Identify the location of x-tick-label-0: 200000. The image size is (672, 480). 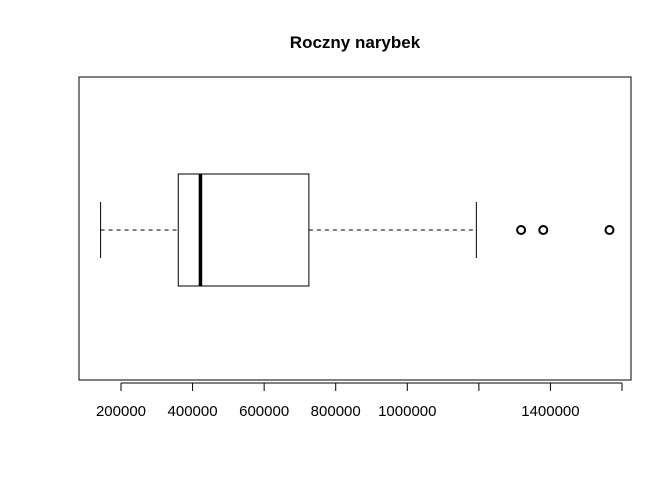
(121, 411).